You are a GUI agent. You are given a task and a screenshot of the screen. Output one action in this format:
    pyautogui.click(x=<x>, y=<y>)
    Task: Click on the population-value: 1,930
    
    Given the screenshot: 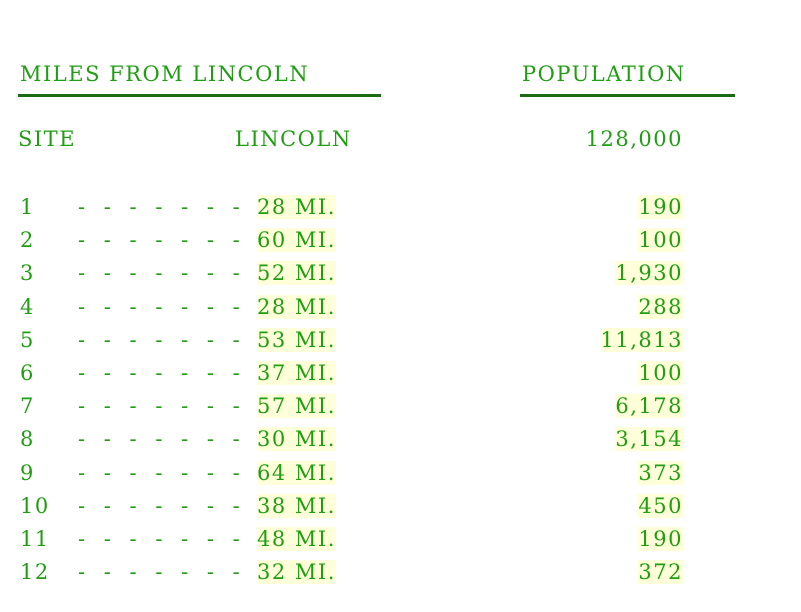 What is the action you would take?
    pyautogui.click(x=649, y=273)
    